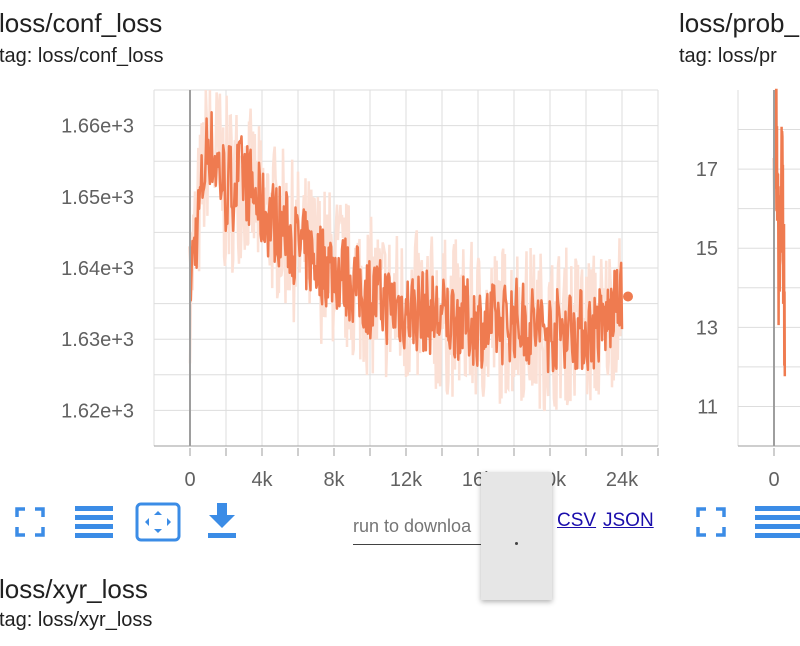  What do you see at coordinates (81, 23) in the screenshot?
I see `card-title: loss/conf_loss` at bounding box center [81, 23].